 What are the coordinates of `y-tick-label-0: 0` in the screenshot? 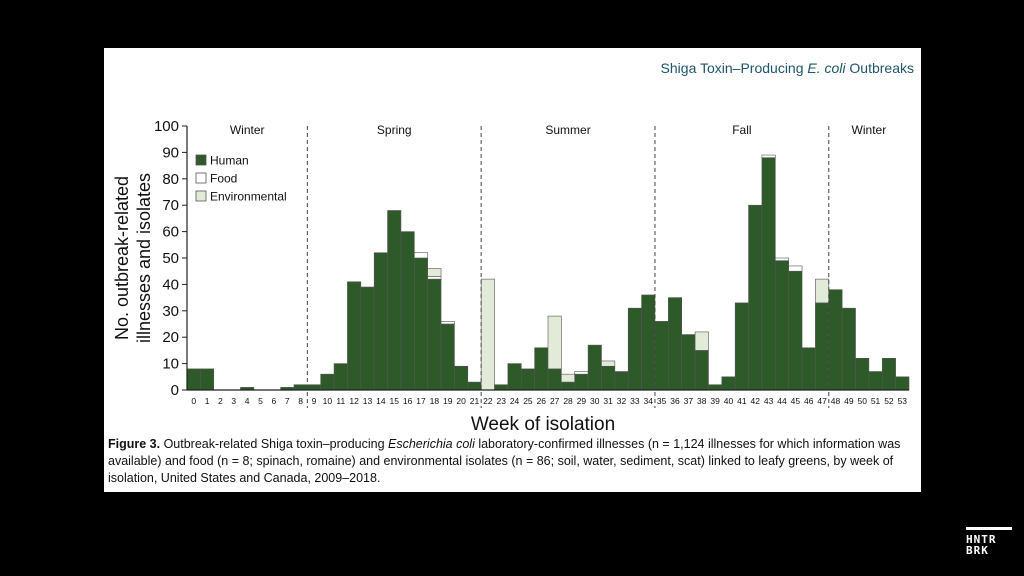 It's located at (175, 390).